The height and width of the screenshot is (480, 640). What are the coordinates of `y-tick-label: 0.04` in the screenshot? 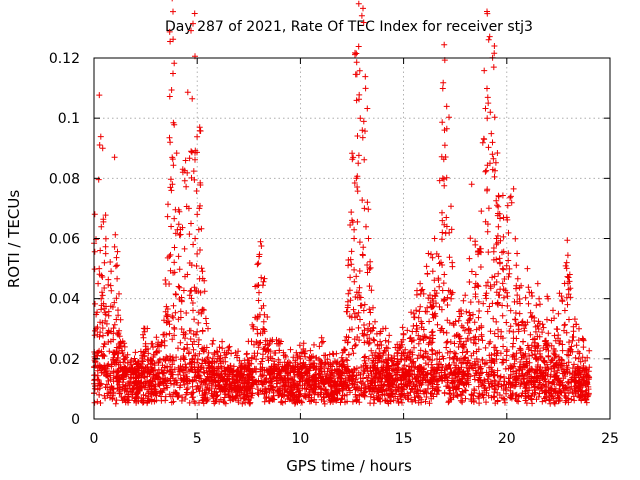 It's located at (64, 300).